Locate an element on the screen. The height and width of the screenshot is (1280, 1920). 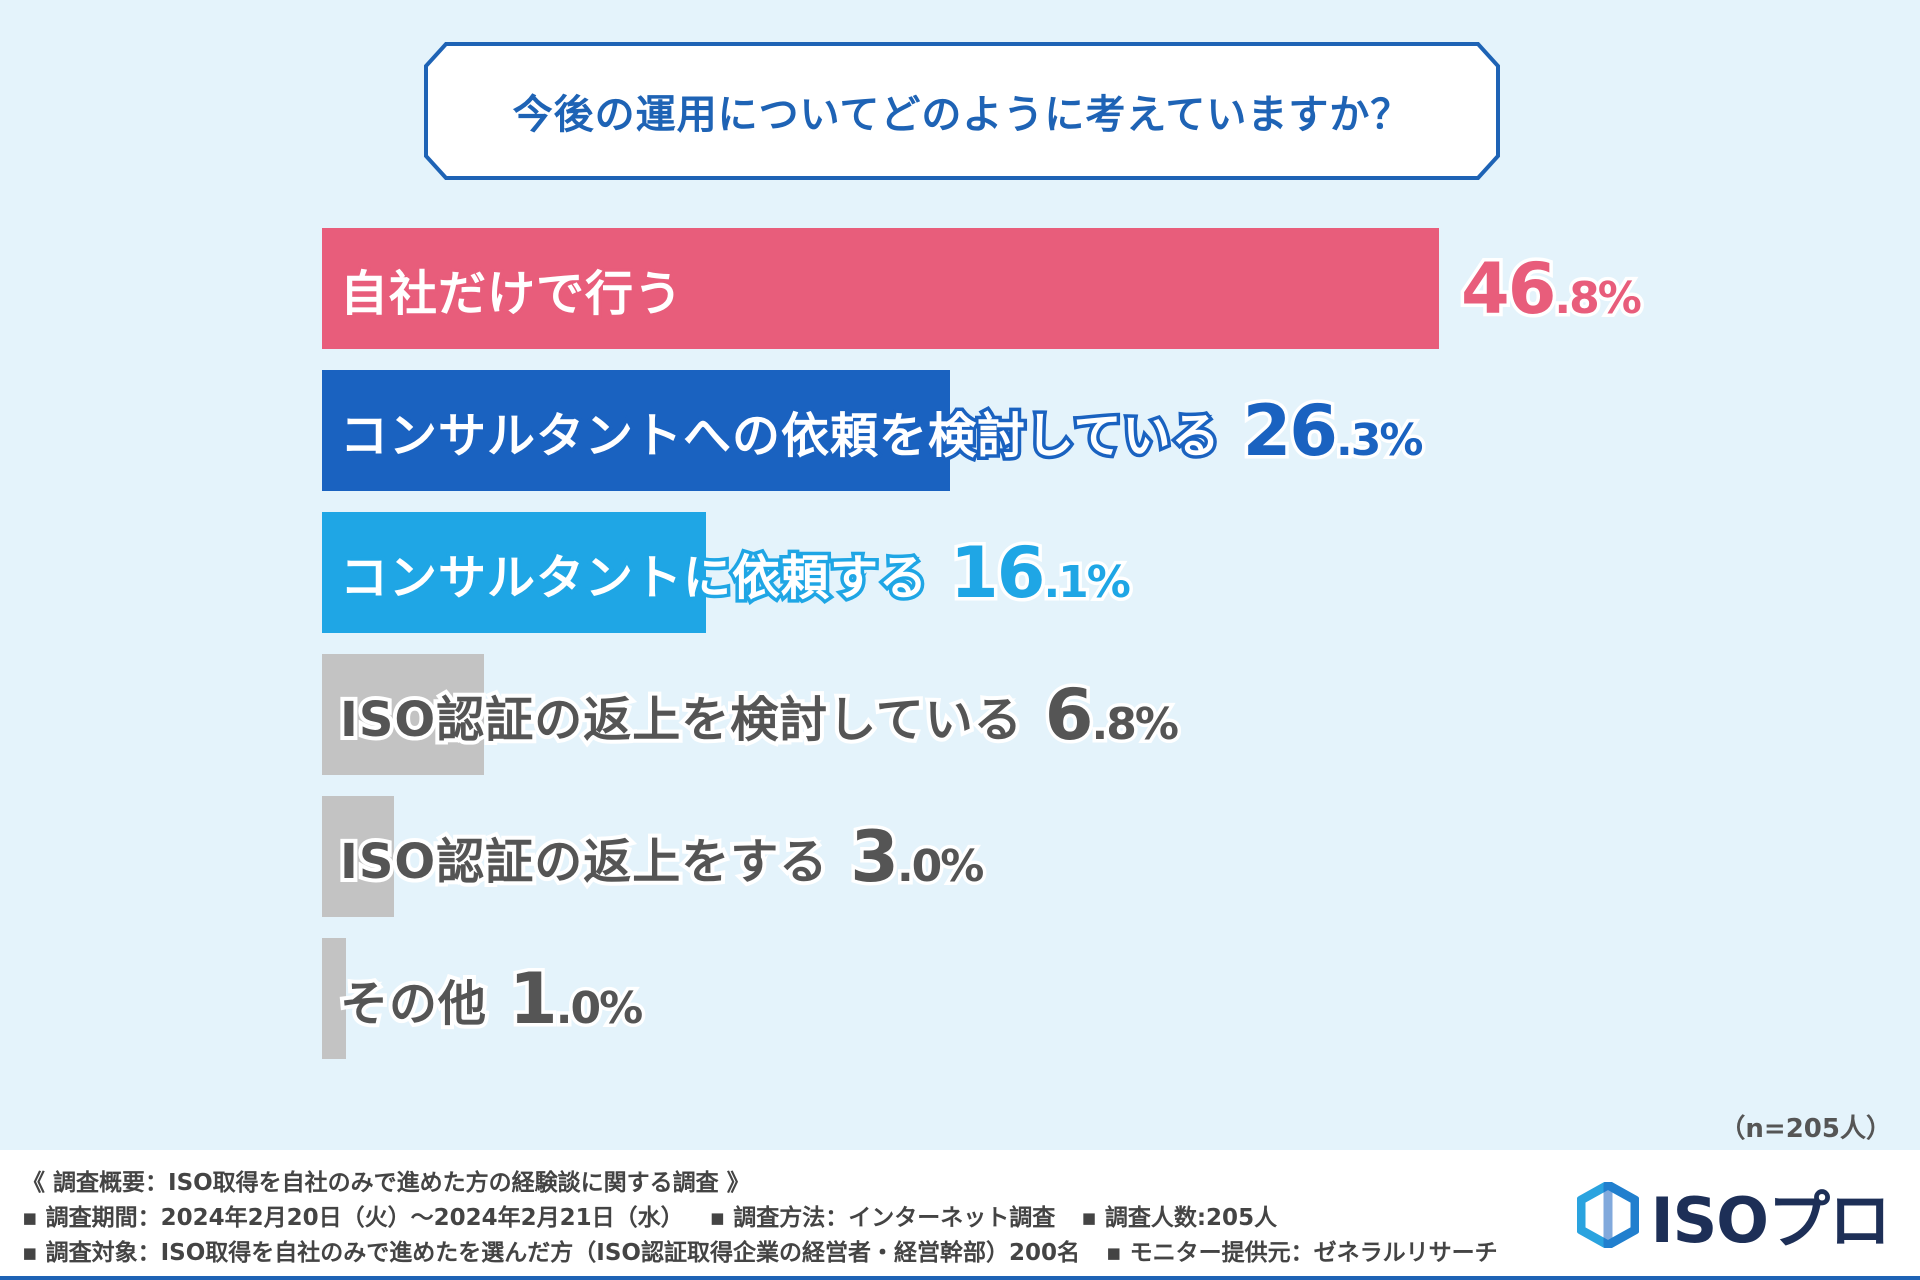
logo-text: ISOプロ is located at coordinates (1770, 1220).